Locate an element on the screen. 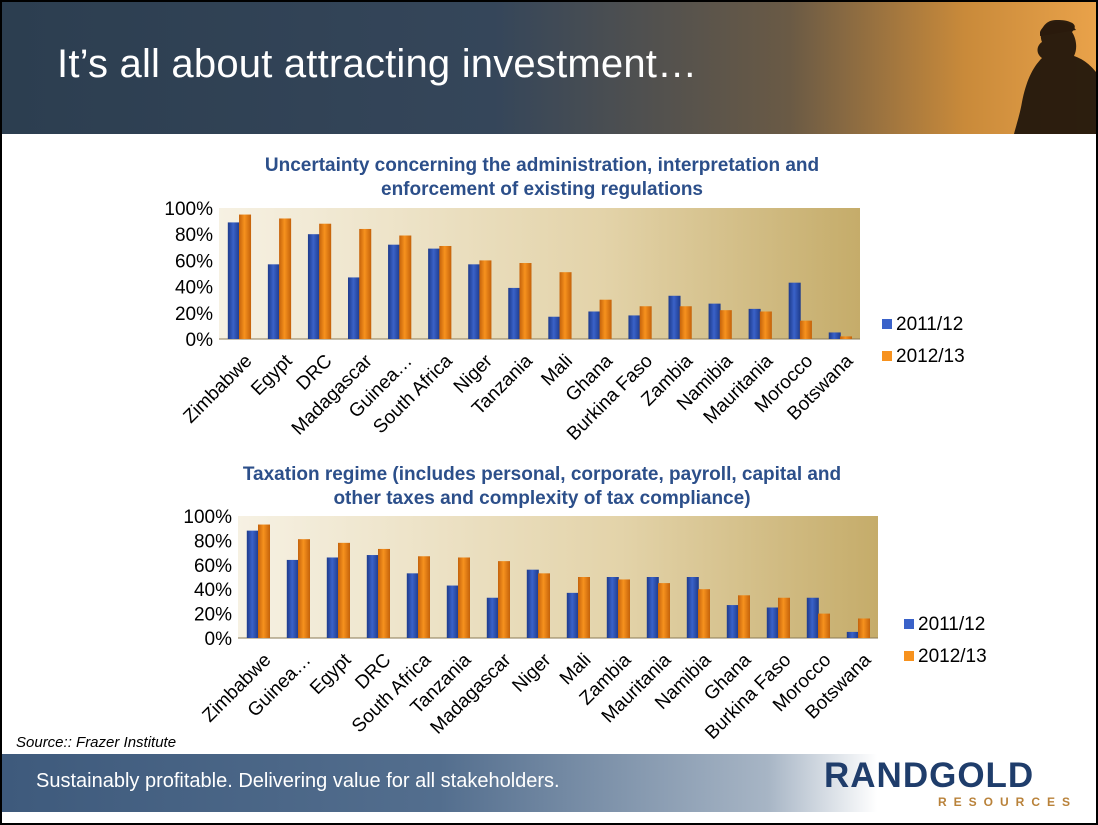 The width and height of the screenshot is (1098, 825). randgold-logo: RANDGOLD RESOURCES is located at coordinates (954, 784).